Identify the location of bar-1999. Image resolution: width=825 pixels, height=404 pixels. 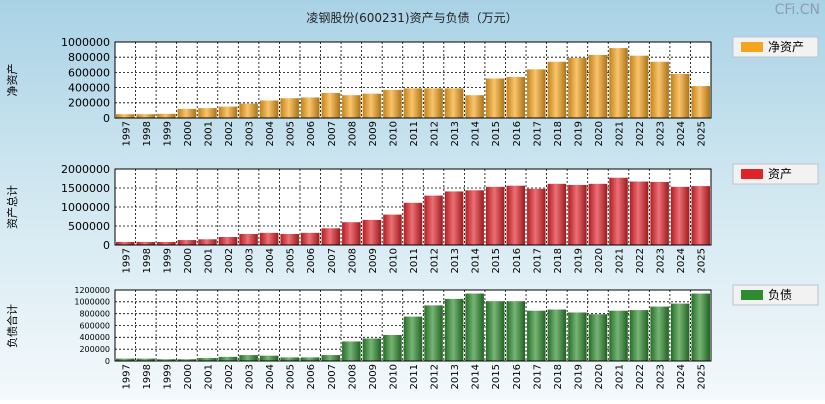
(166, 360).